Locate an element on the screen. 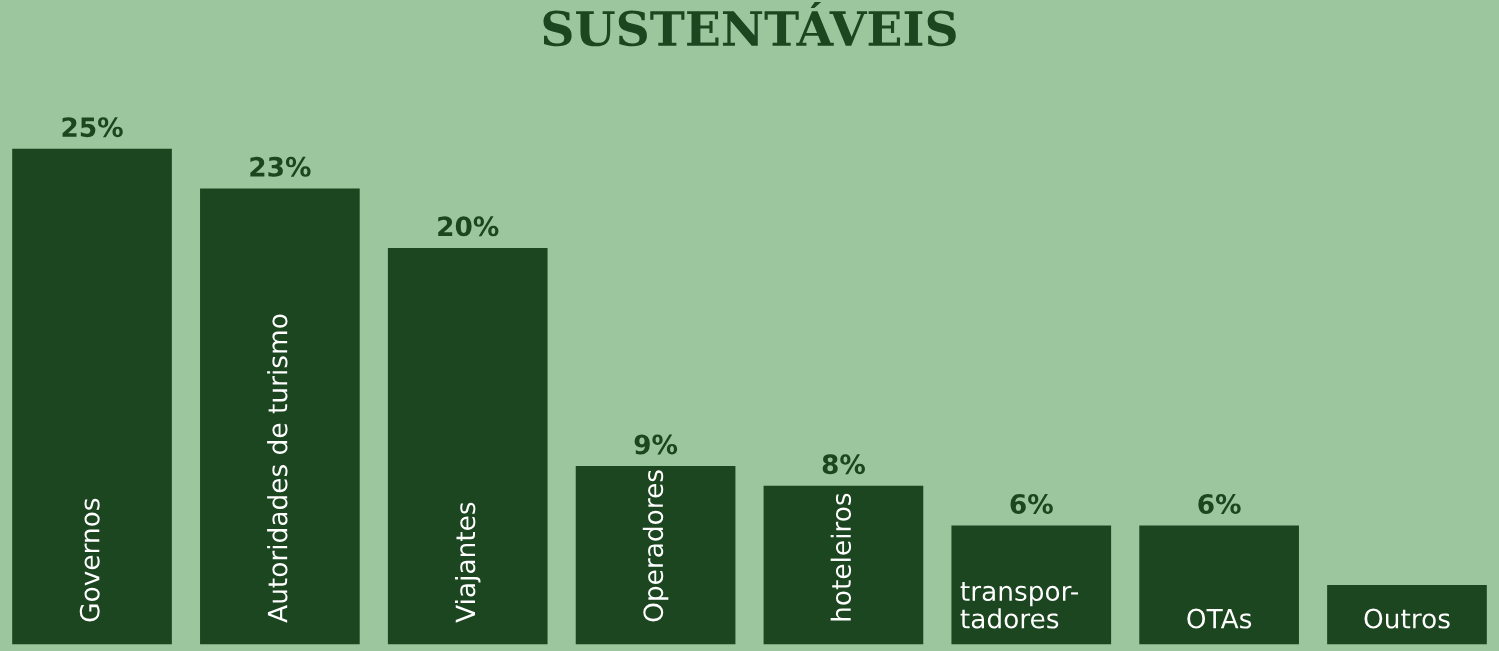 The width and height of the screenshot is (1499, 651). data-label: 25% is located at coordinates (92, 127).